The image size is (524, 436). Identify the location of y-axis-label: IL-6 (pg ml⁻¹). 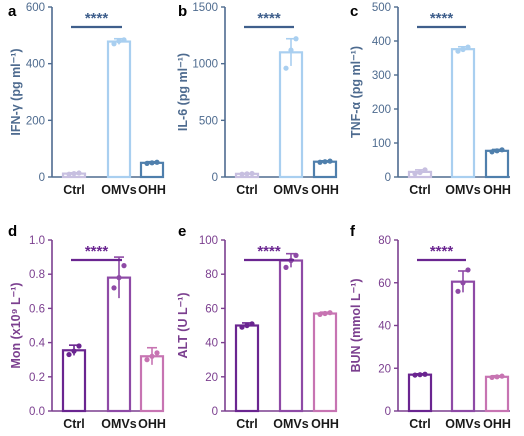
(183, 92).